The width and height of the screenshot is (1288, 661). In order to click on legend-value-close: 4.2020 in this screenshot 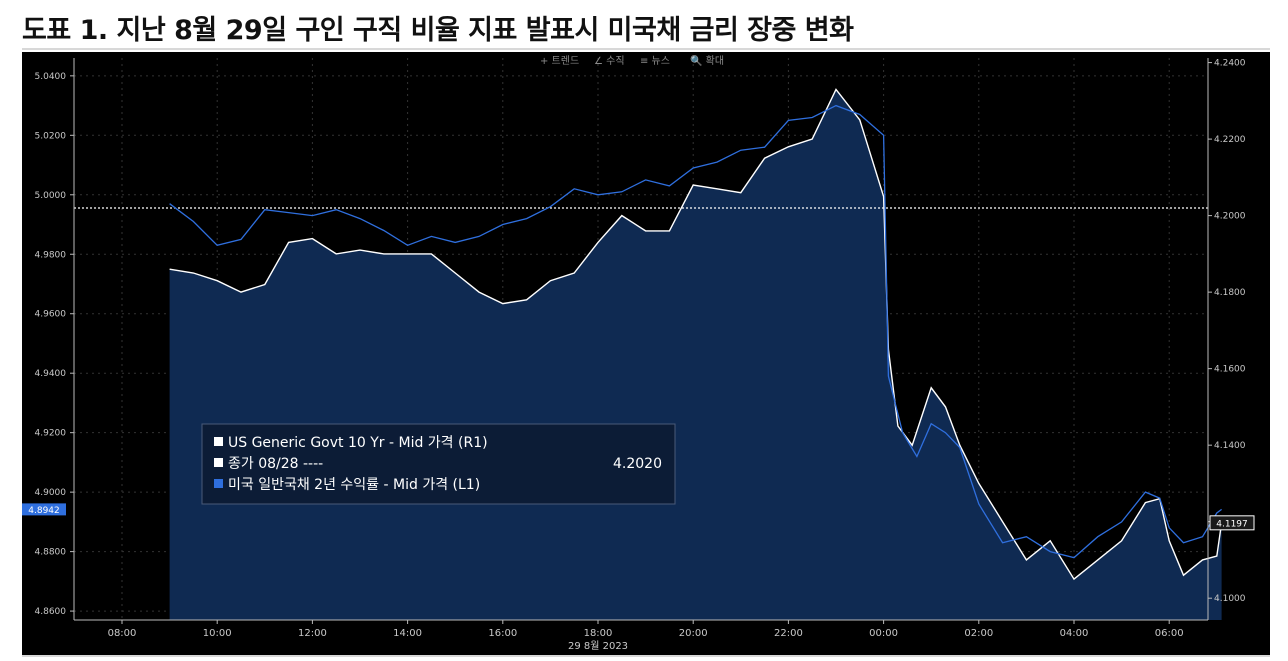, I will do `click(637, 464)`.